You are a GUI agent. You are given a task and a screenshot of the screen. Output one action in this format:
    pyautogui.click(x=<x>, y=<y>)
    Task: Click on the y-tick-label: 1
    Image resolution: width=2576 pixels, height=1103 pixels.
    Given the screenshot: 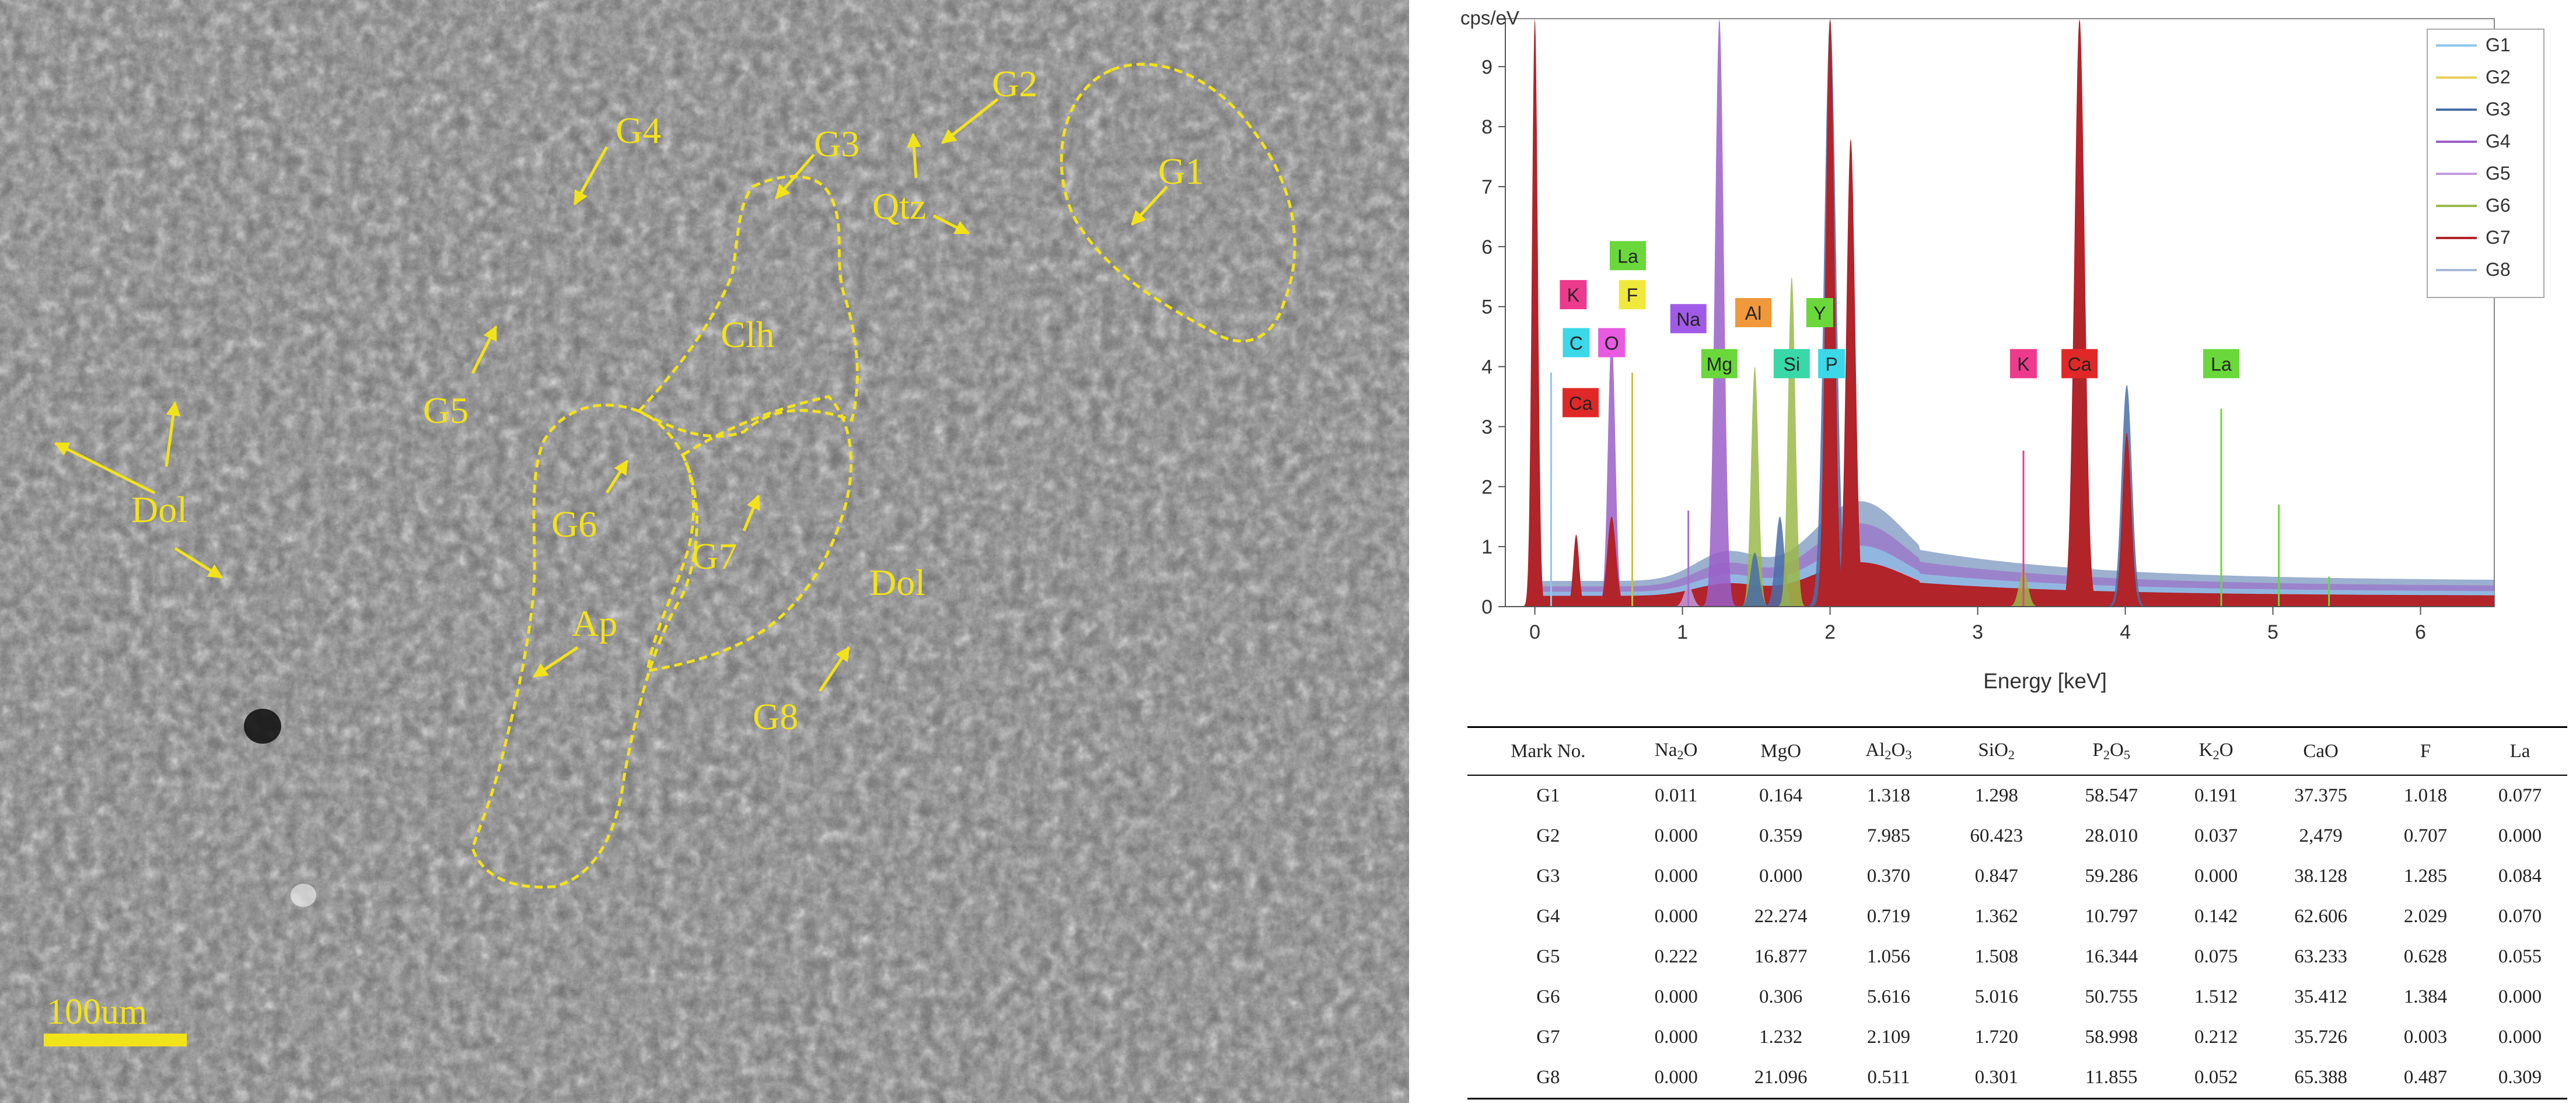 What is the action you would take?
    pyautogui.click(x=1487, y=547)
    